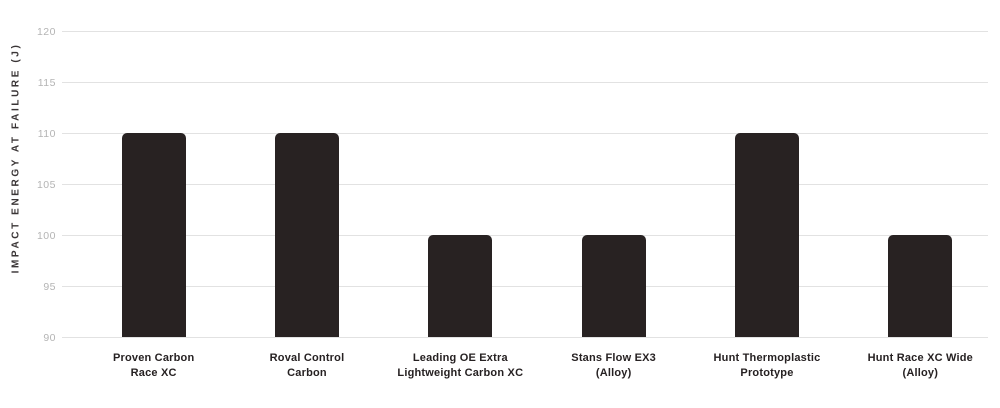 Image resolution: width=1000 pixels, height=408 pixels. Describe the element at coordinates (512, 32) in the screenshot. I see `gridline-120: 120` at that location.